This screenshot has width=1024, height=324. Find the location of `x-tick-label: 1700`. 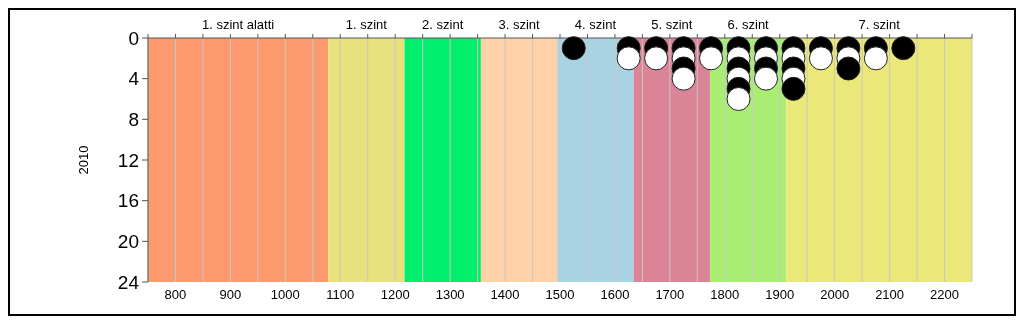

x-tick-label: 1700 is located at coordinates (670, 294).